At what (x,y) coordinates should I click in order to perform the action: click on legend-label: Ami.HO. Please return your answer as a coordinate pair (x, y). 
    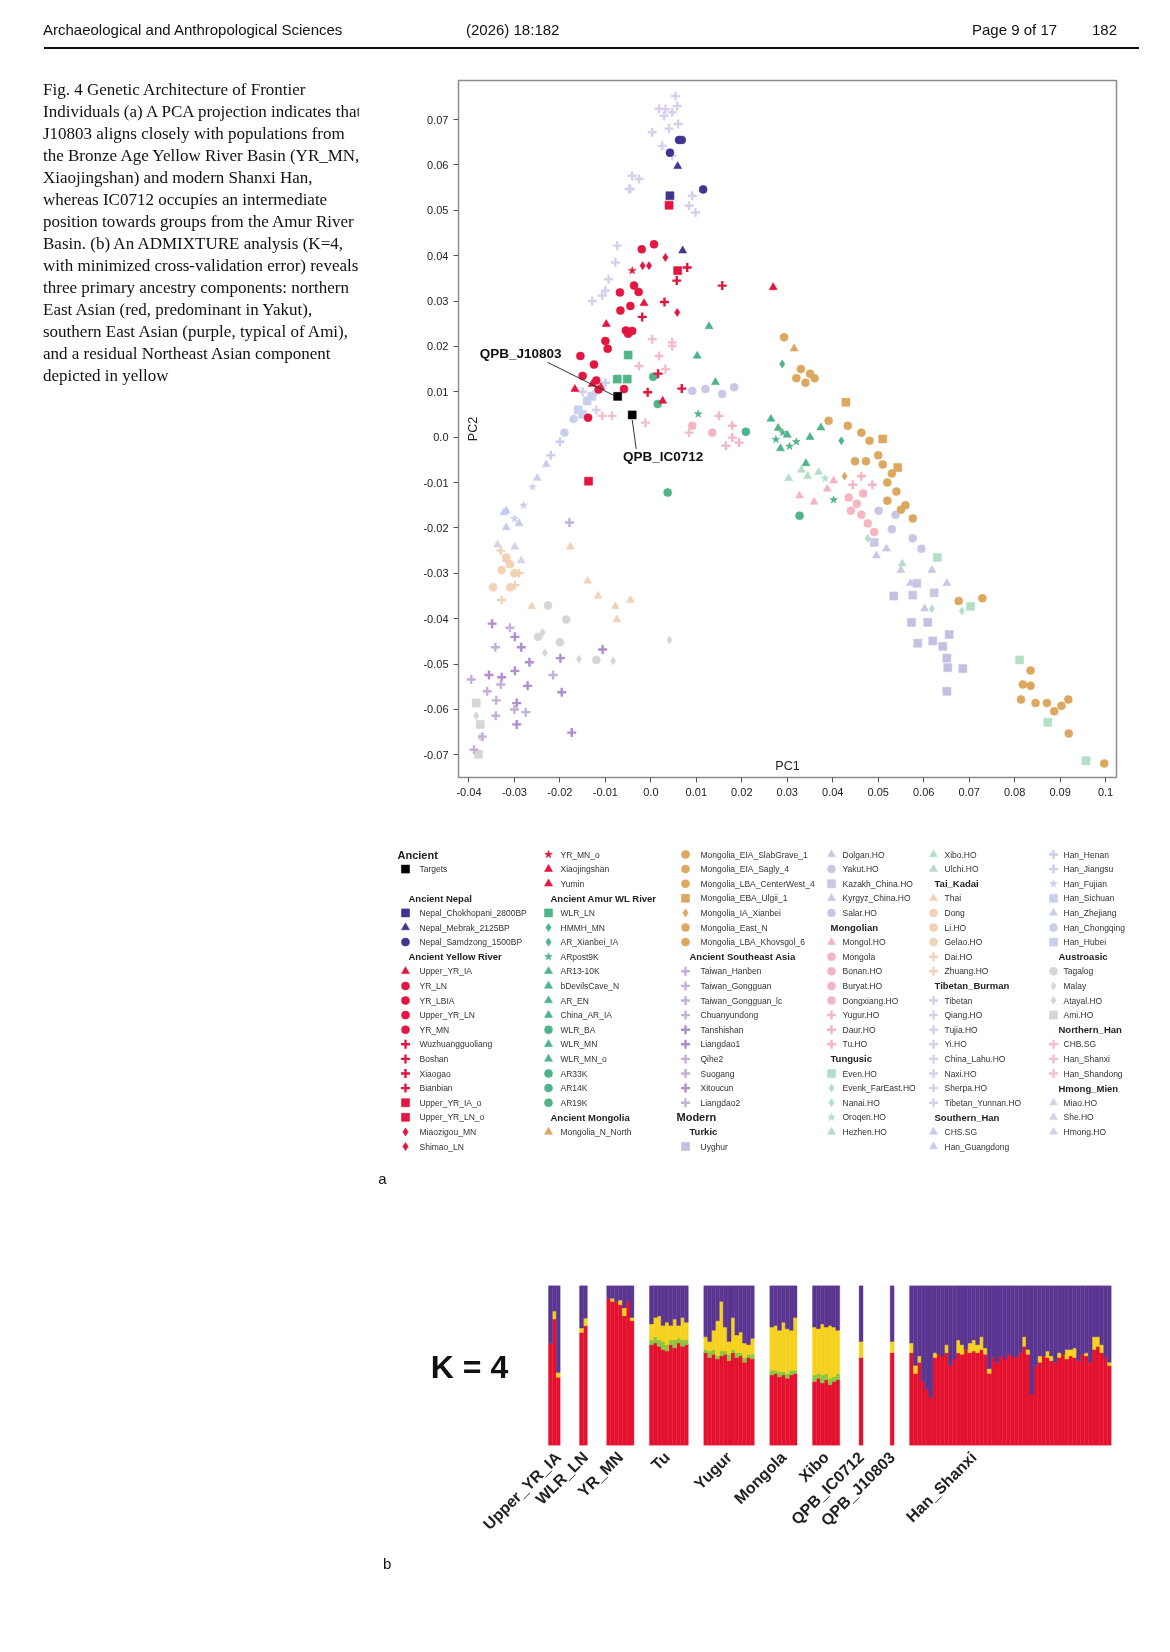
    Looking at the image, I should click on (1078, 1015).